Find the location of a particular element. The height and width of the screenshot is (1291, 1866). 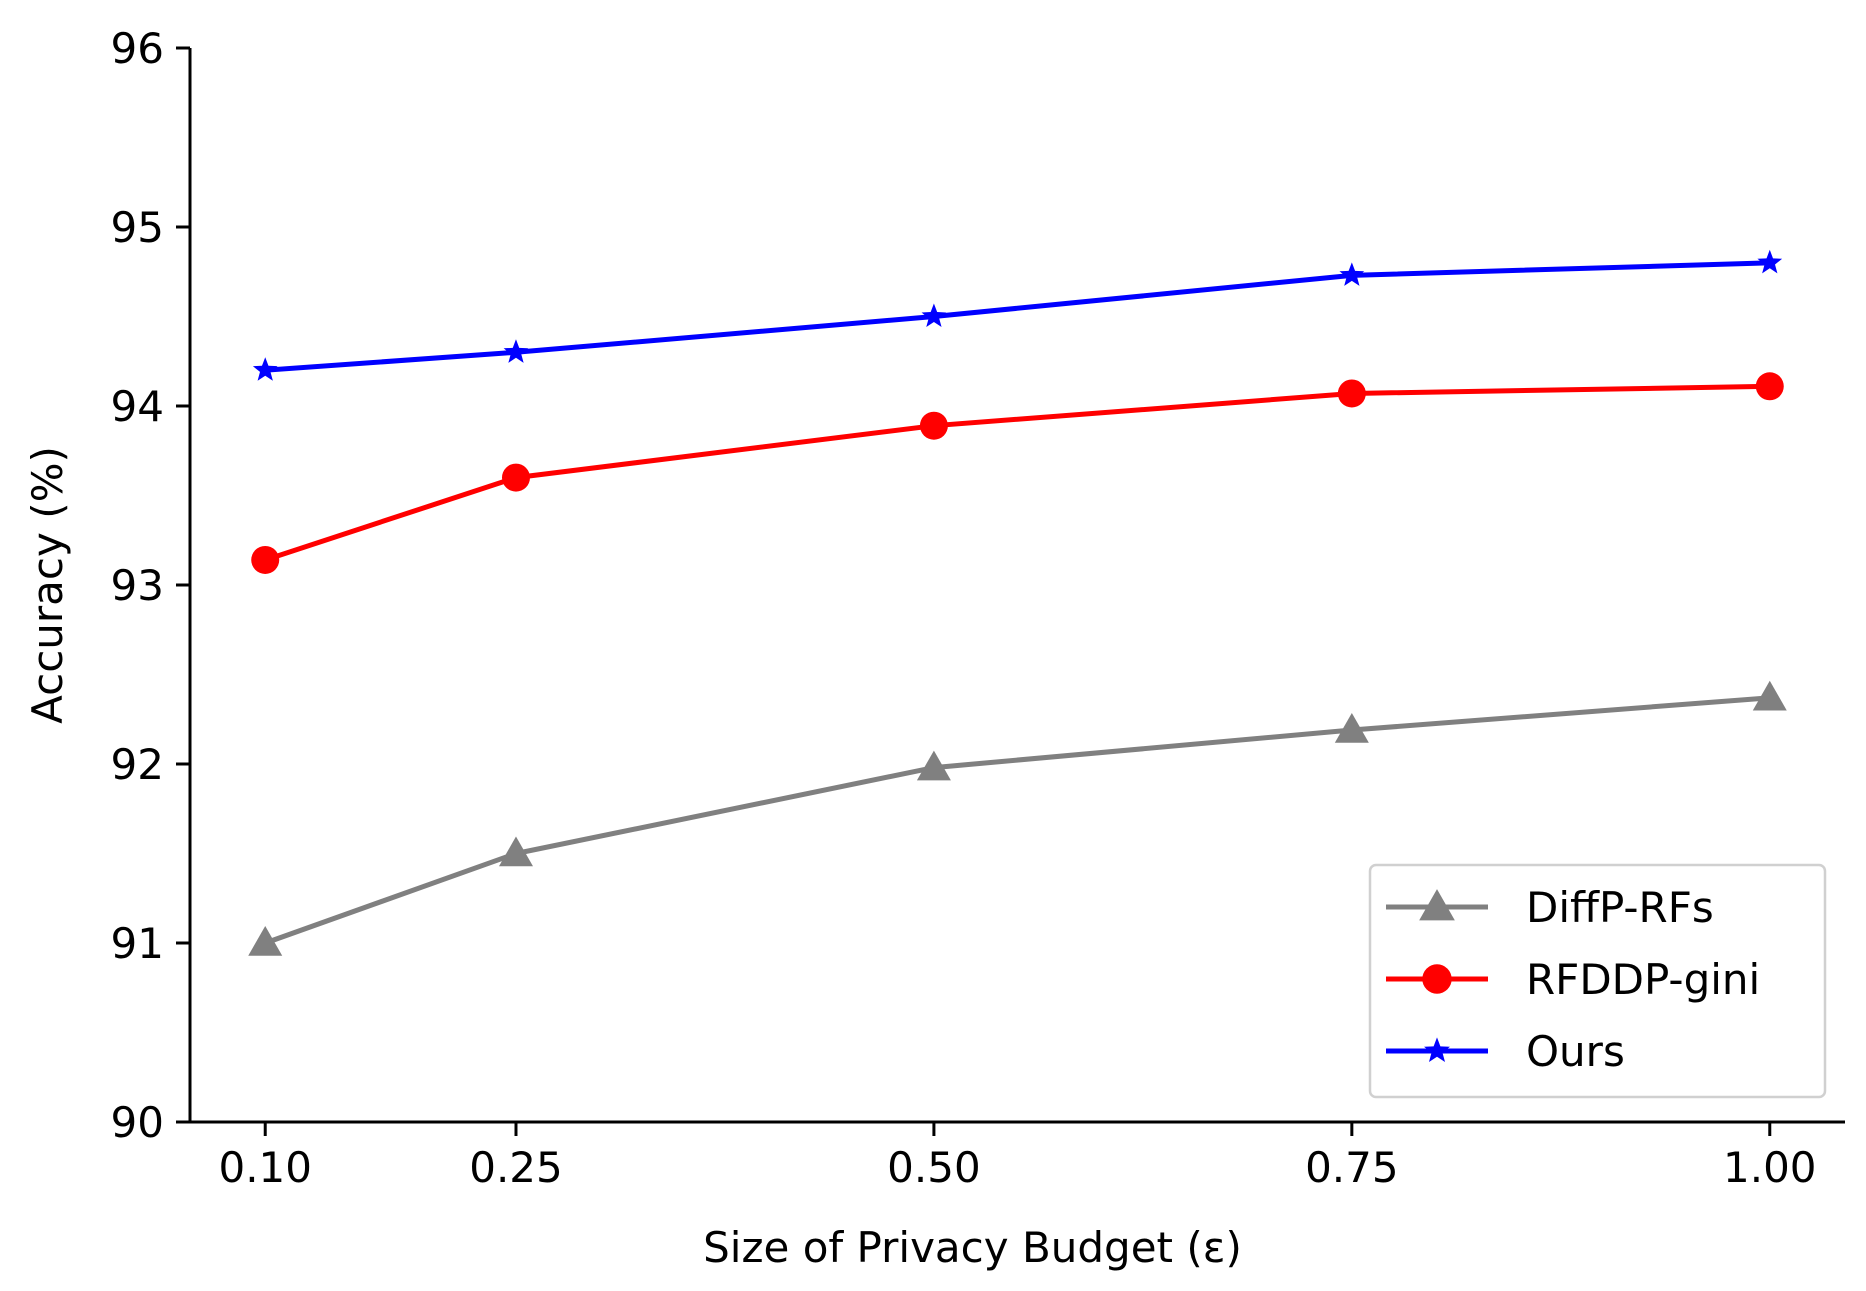

legend-marker-ours is located at coordinates (1437, 1050).